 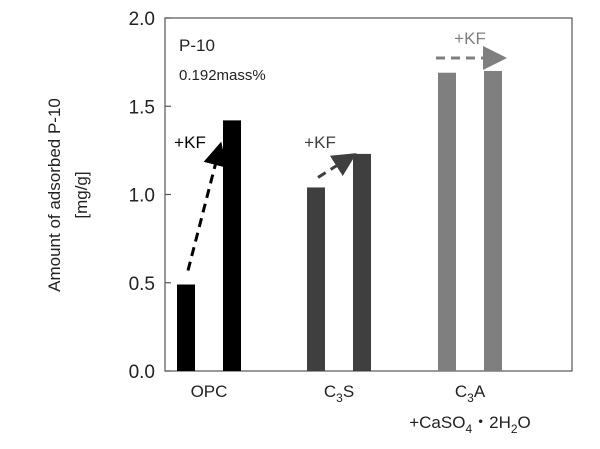 I want to click on bar-c3s-without-kf, so click(x=316, y=279).